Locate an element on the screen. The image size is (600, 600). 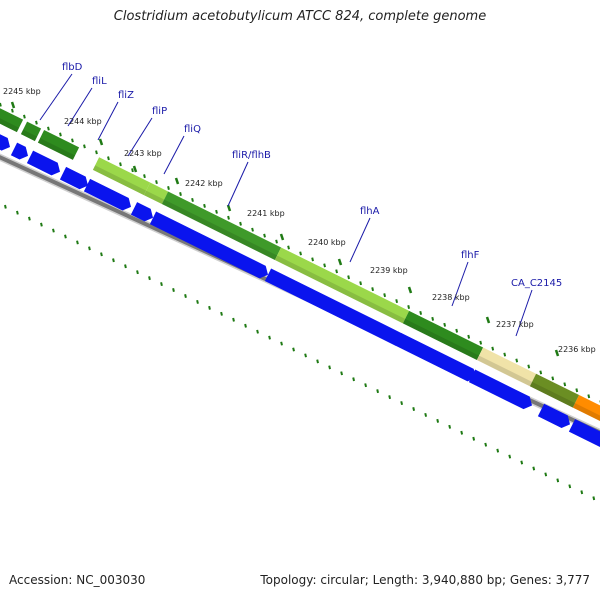
coordinate-label: 2245 kbp is located at coordinates (22, 91).